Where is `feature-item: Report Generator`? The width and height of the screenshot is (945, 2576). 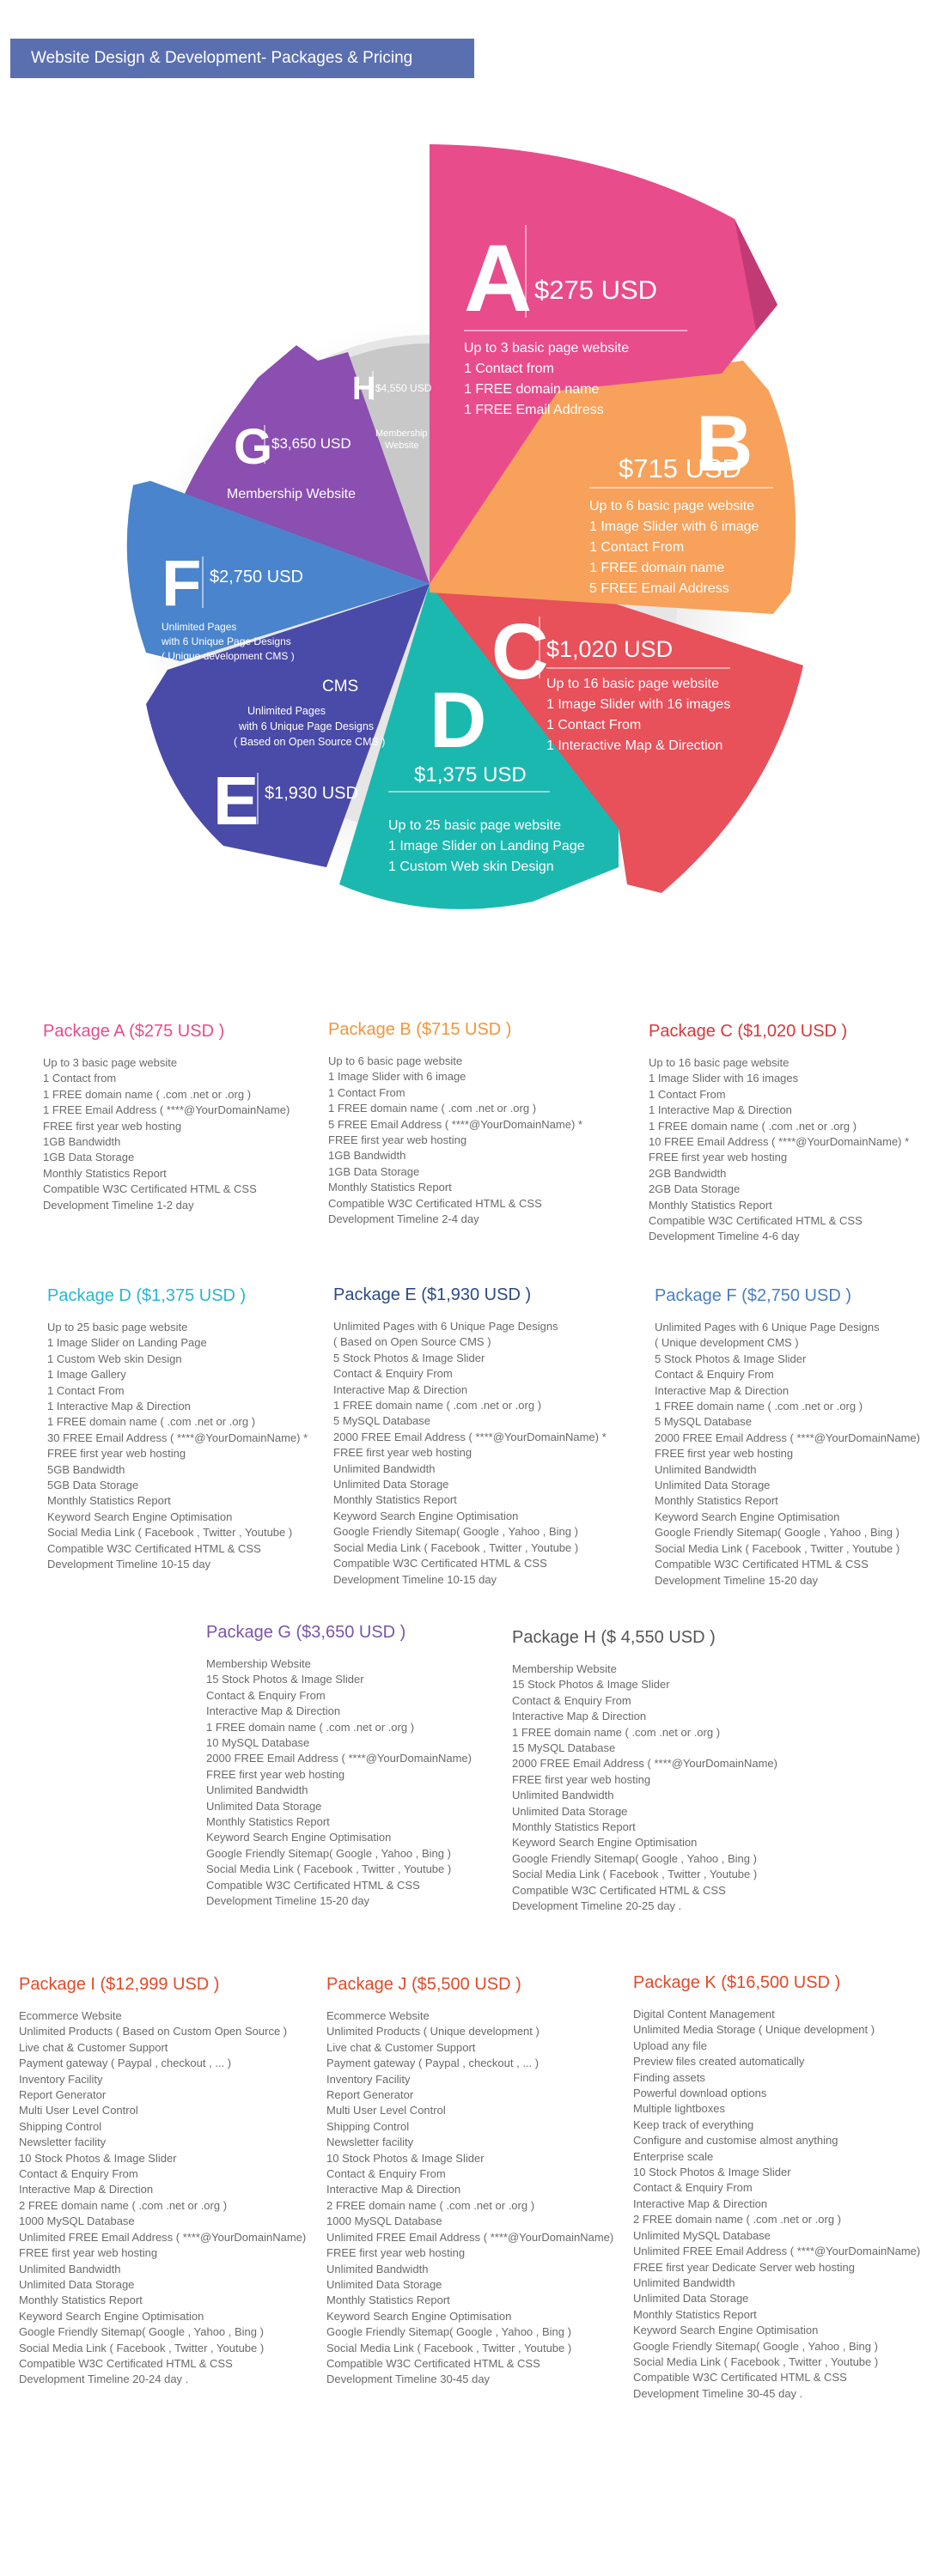 feature-item: Report Generator is located at coordinates (63, 2095).